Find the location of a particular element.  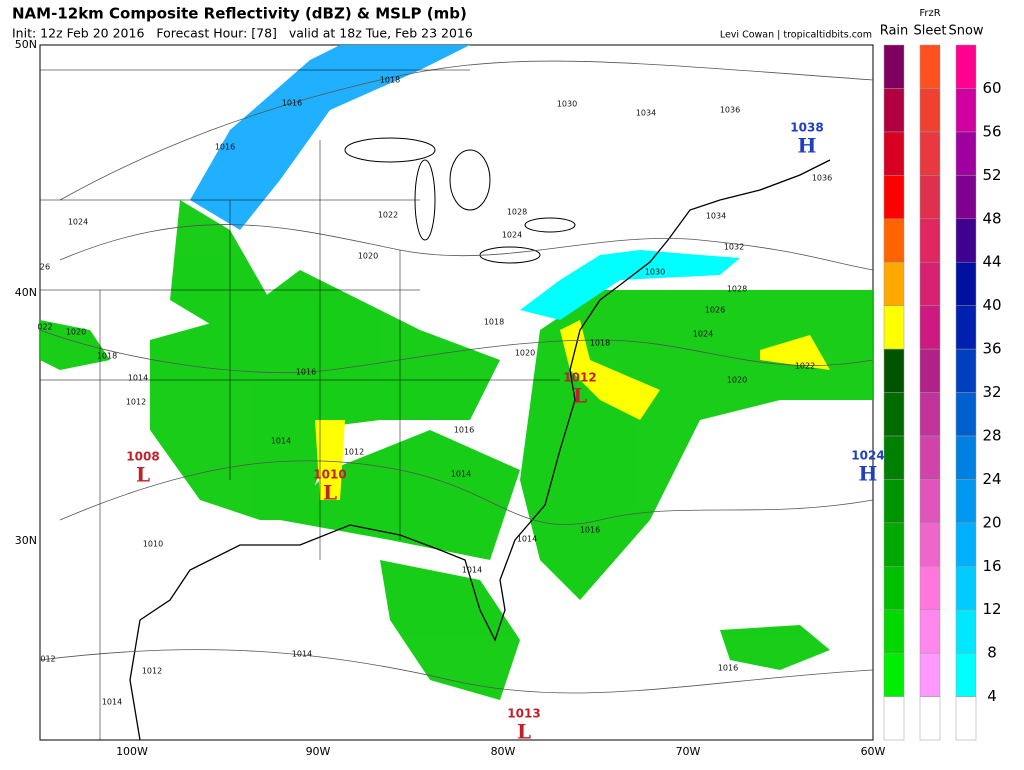

legend-header: Sleet is located at coordinates (930, 31).